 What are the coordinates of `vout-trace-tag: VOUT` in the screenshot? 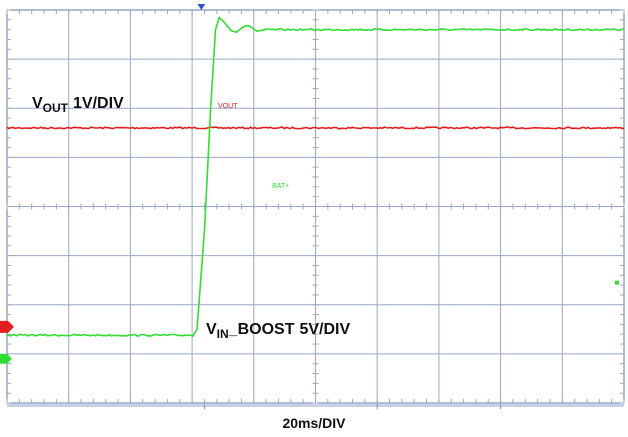 It's located at (228, 106).